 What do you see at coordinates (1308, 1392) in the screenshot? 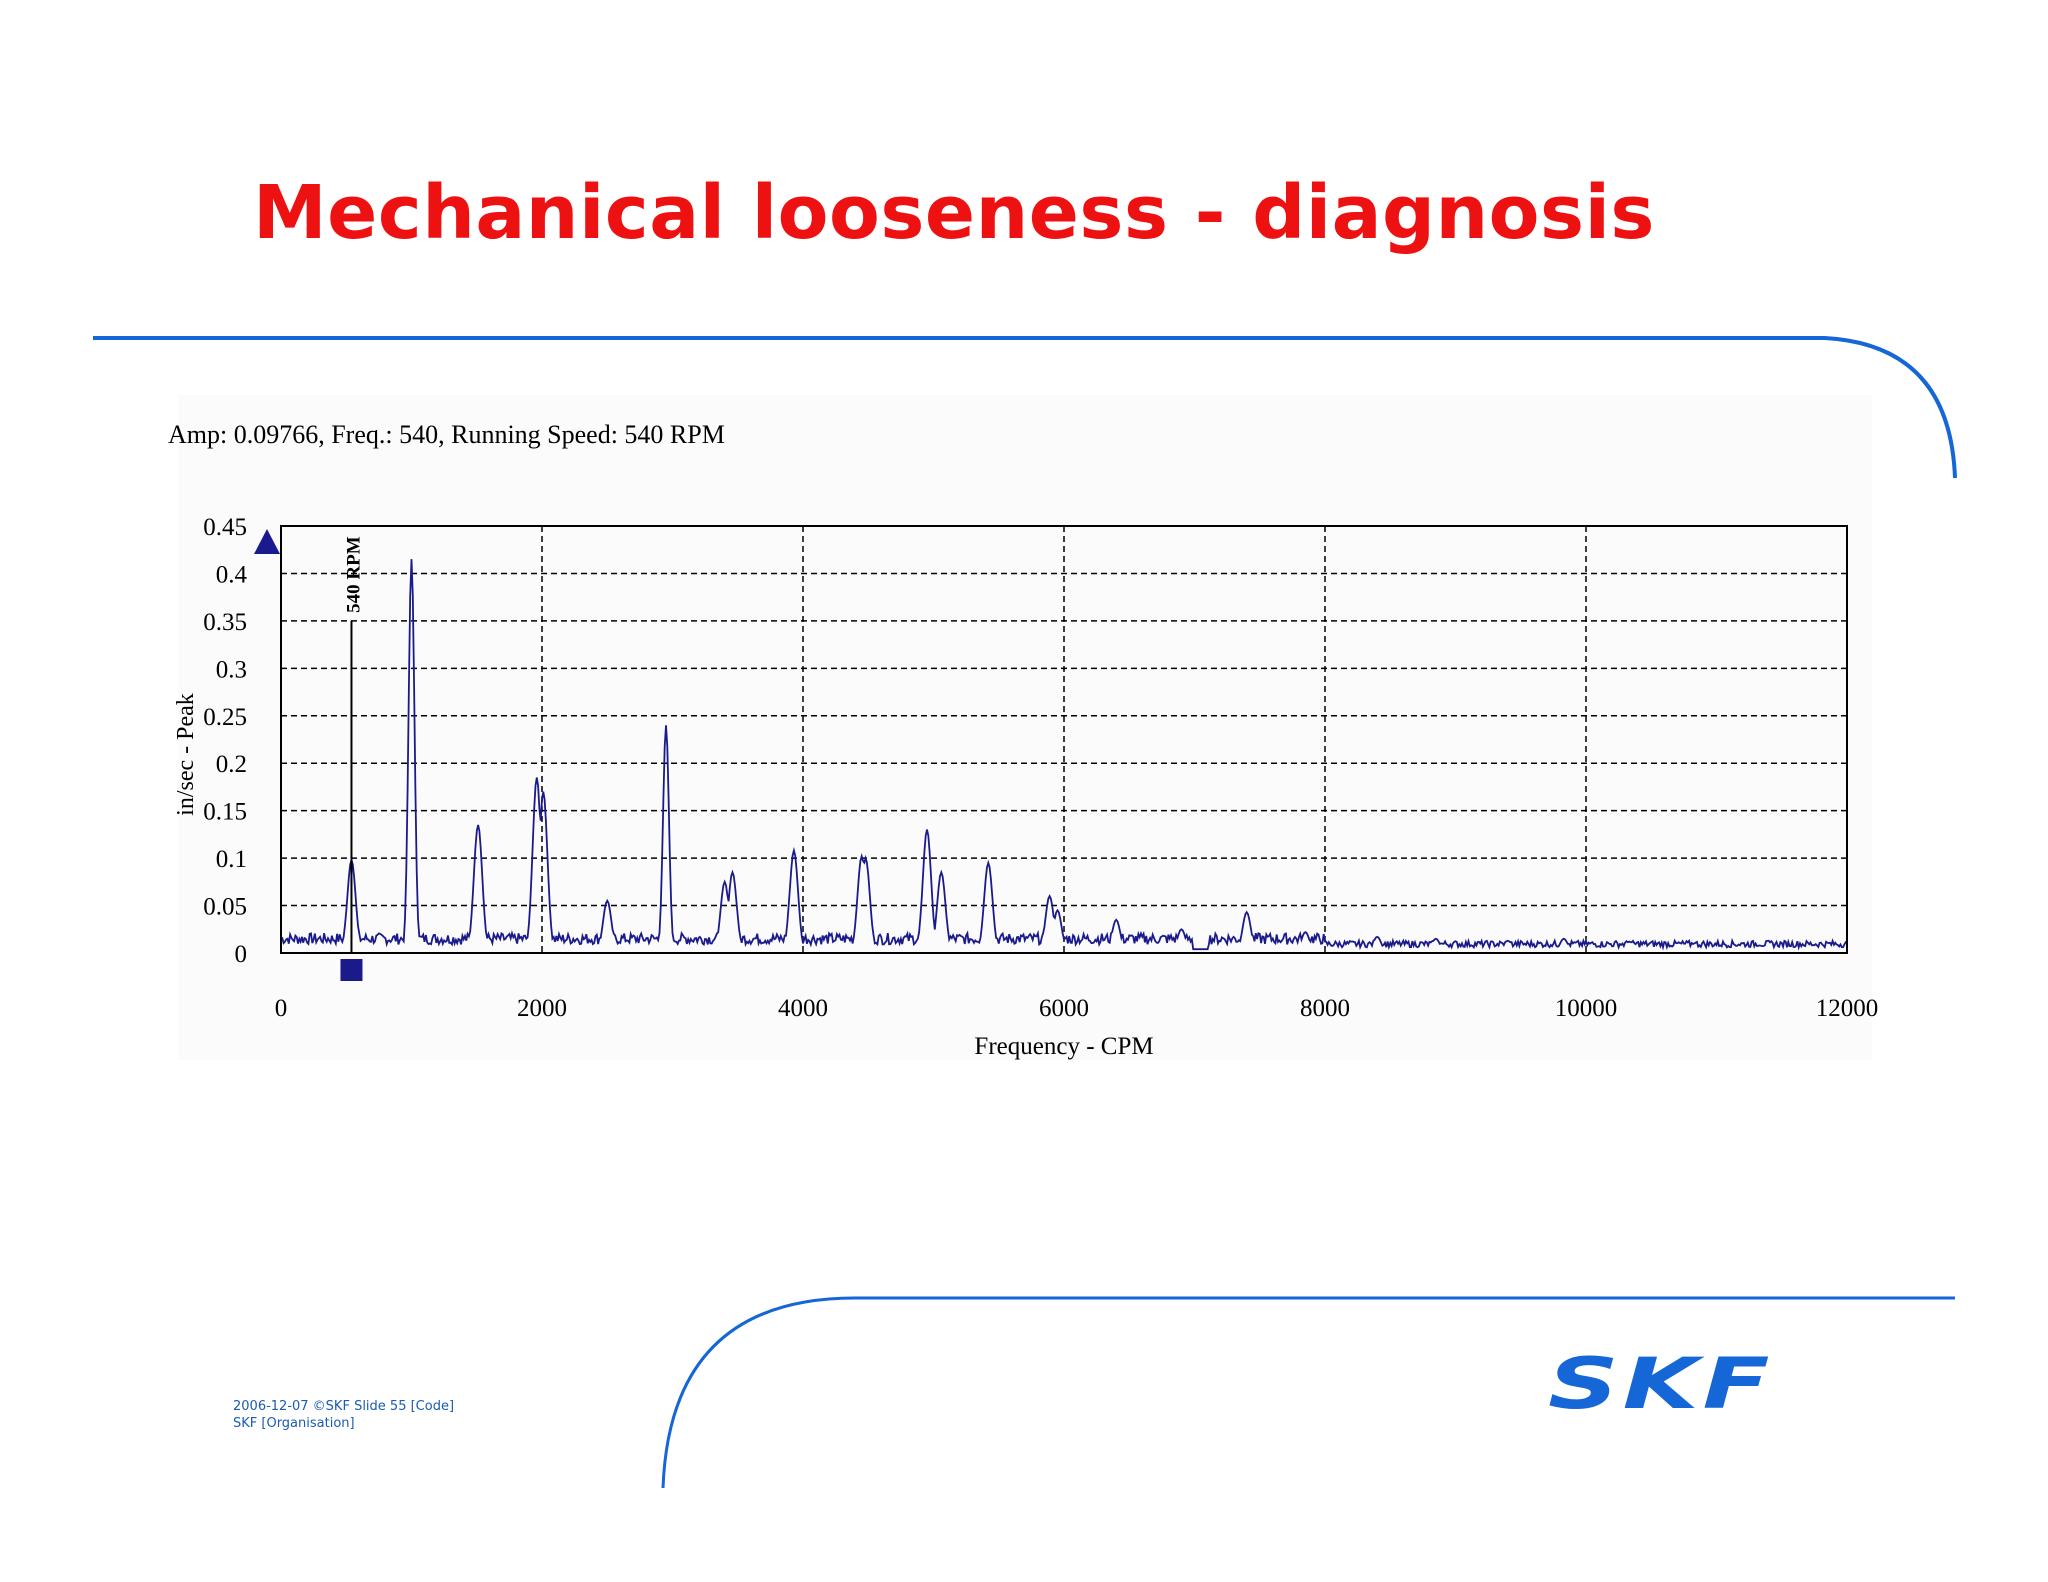
I see `bottom-rule-line` at bounding box center [1308, 1392].